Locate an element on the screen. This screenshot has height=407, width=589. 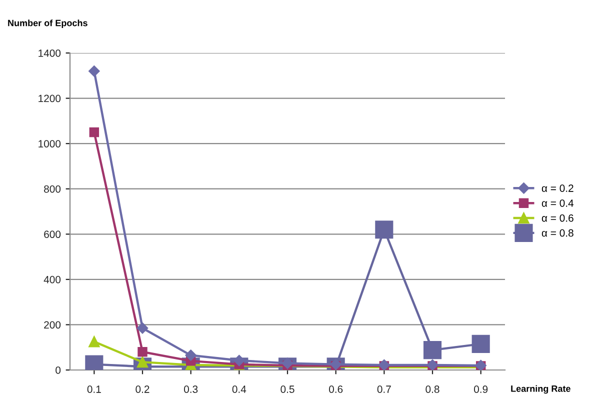
y-tick-label: 800 is located at coordinates (52, 189).